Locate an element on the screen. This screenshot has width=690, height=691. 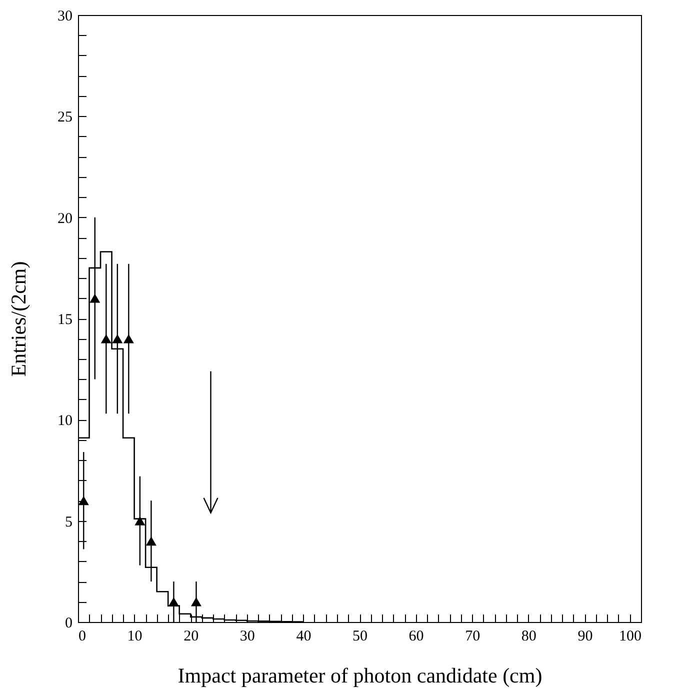
x-tick-label: 70 is located at coordinates (472, 636).